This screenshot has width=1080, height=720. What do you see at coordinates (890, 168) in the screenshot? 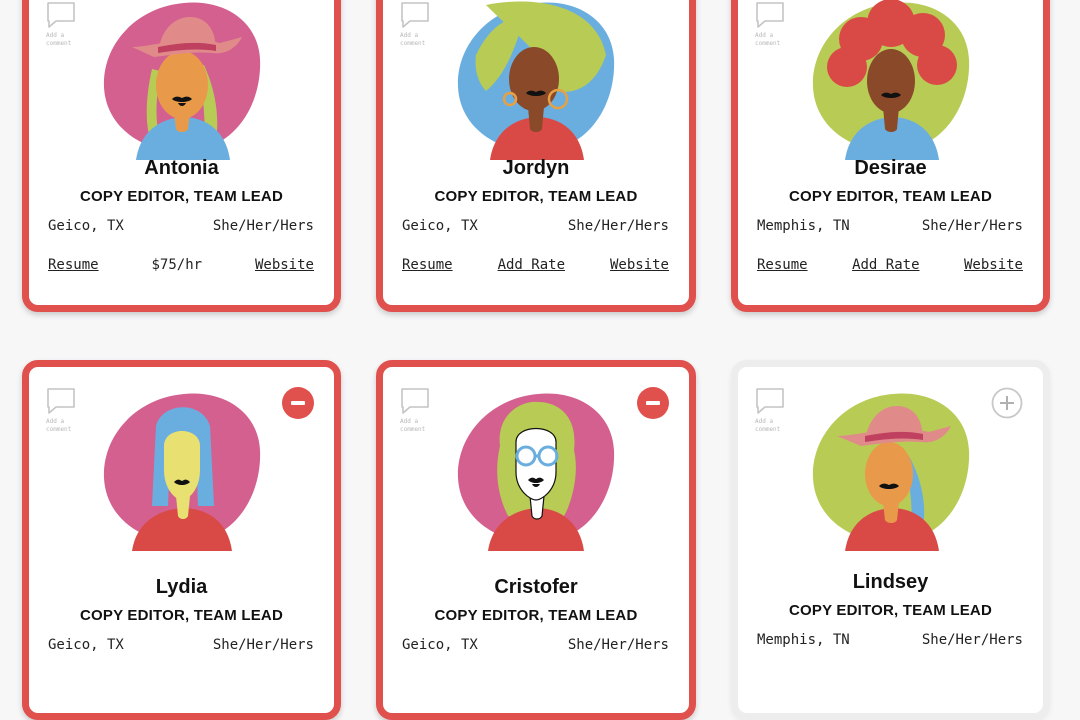
I see `candidate-name: Desirae` at bounding box center [890, 168].